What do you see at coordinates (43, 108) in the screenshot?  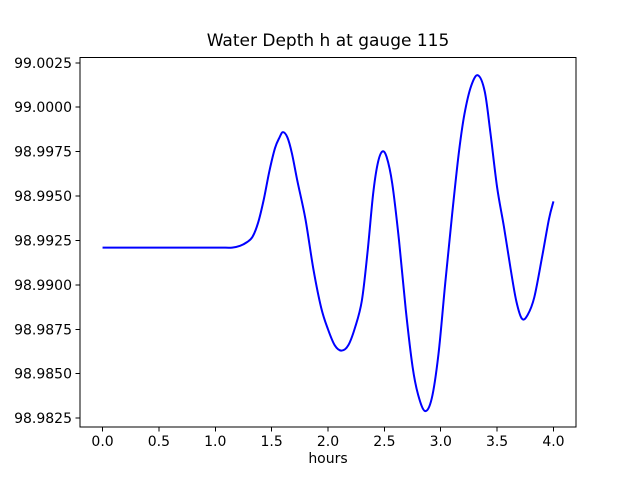 I see `y-tick-label: 99.0000` at bounding box center [43, 108].